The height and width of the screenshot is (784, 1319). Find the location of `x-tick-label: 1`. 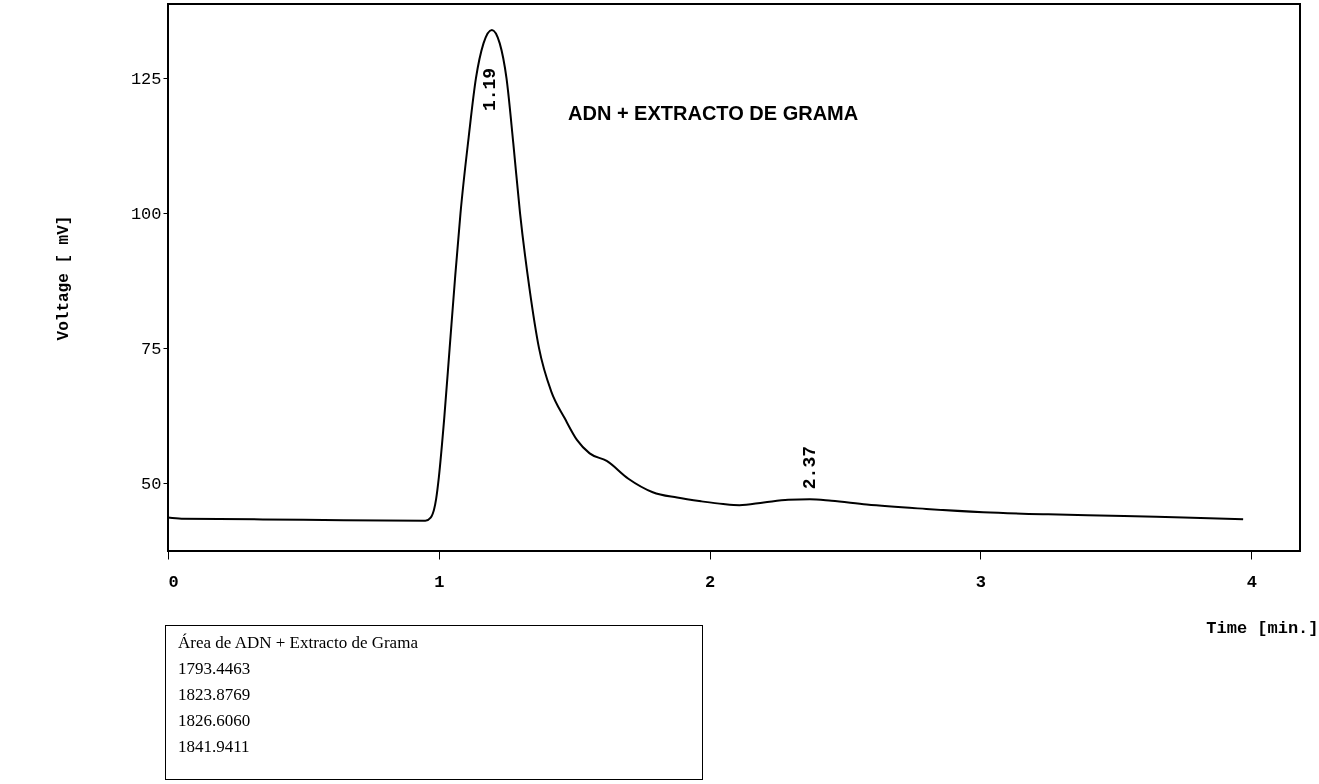

x-tick-label: 1 is located at coordinates (439, 582).